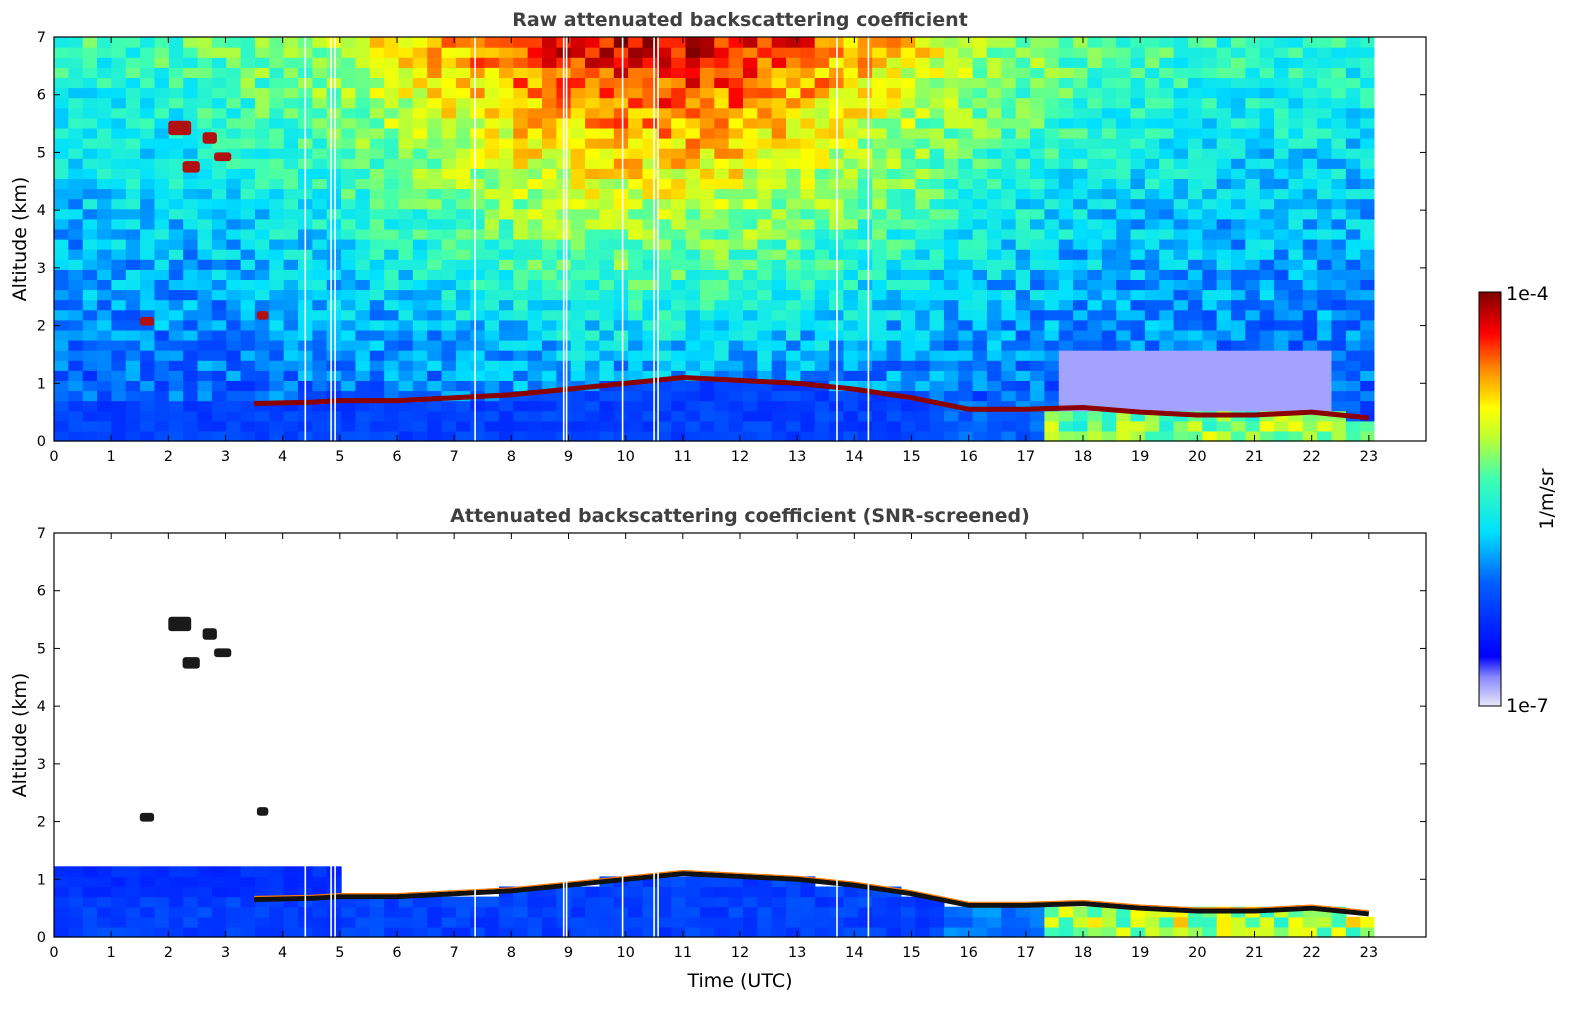  Describe the element at coordinates (41, 592) in the screenshot. I see `y-tick-label: 6` at that location.